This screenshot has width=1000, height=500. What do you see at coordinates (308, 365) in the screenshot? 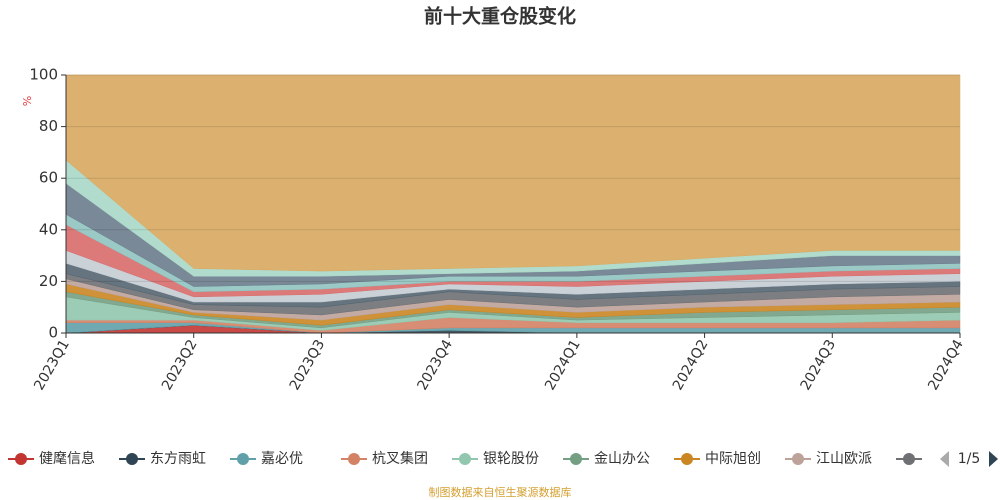
I see `x-tick-label: 2023Q3` at bounding box center [308, 365].